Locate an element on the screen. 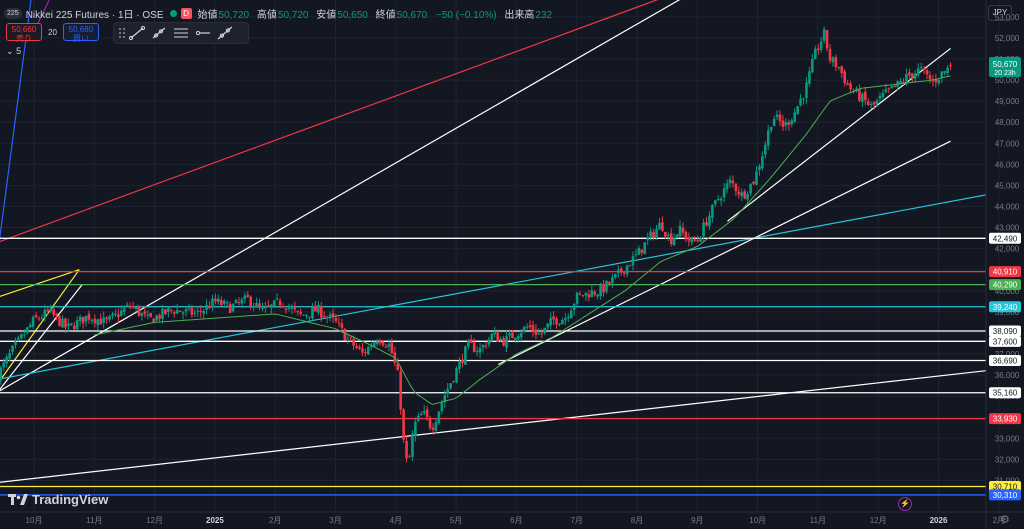 The image size is (1024, 529). drag-handle-icon is located at coordinates (122, 33).